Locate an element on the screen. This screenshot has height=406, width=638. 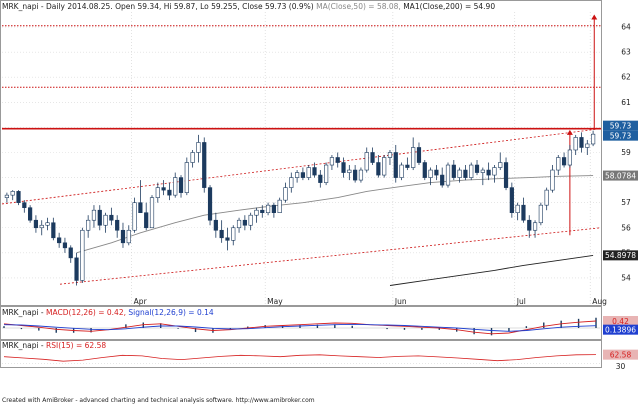
rsi-panel is located at coordinates (301, 354).